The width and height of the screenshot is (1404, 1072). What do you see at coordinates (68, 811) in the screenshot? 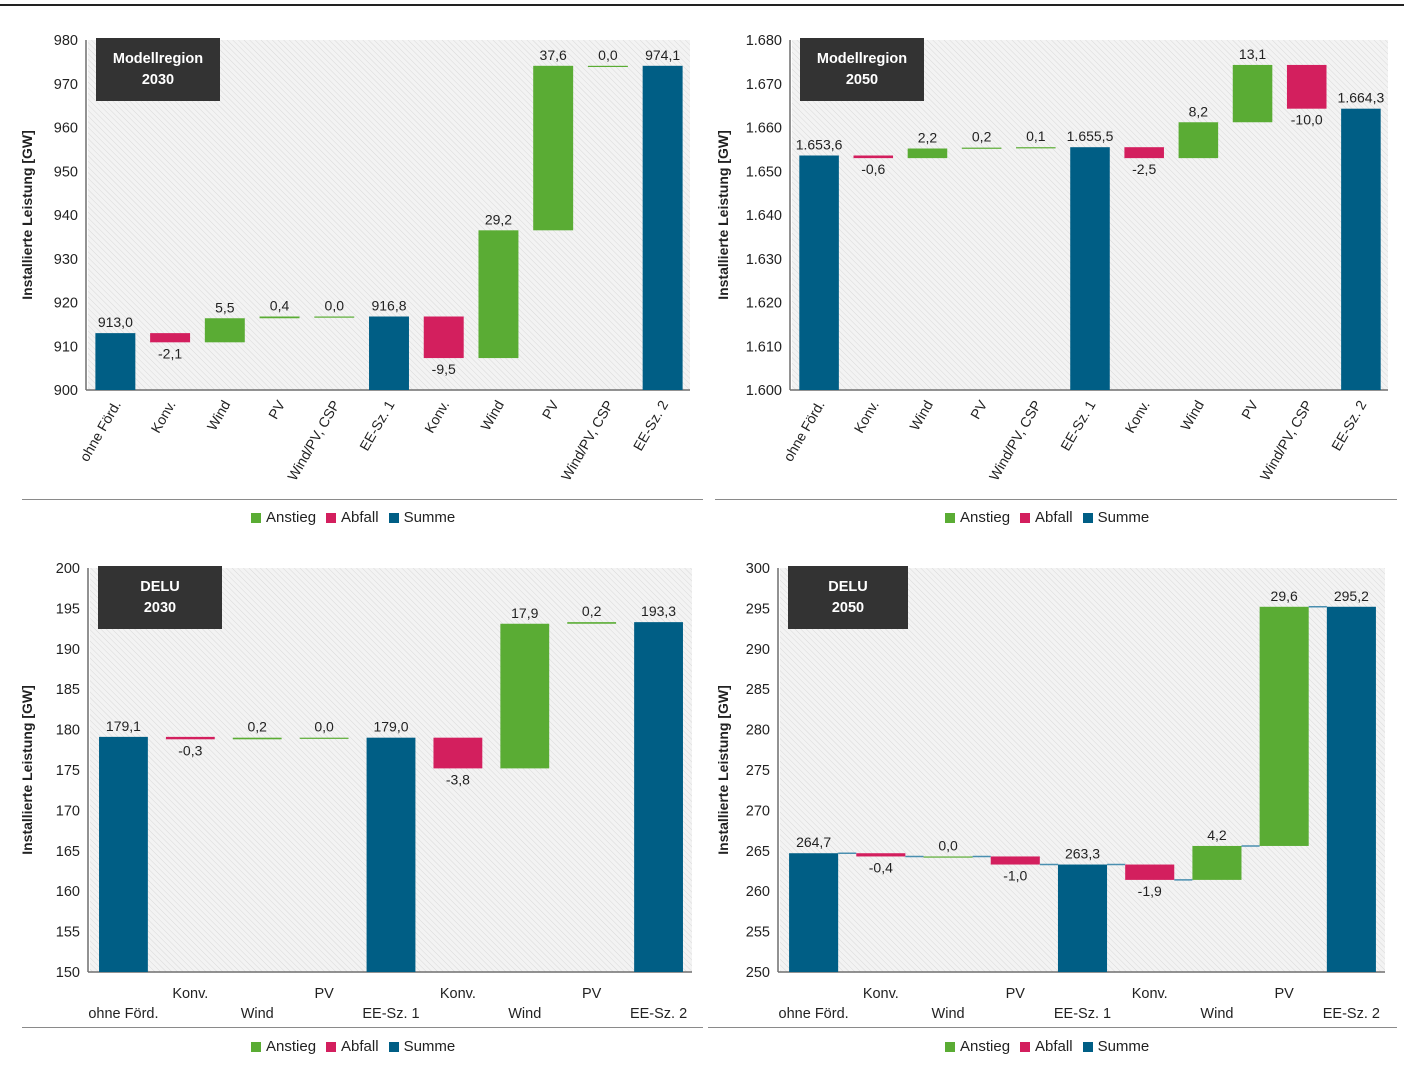
I see `y-tick-label: 170` at bounding box center [68, 811].